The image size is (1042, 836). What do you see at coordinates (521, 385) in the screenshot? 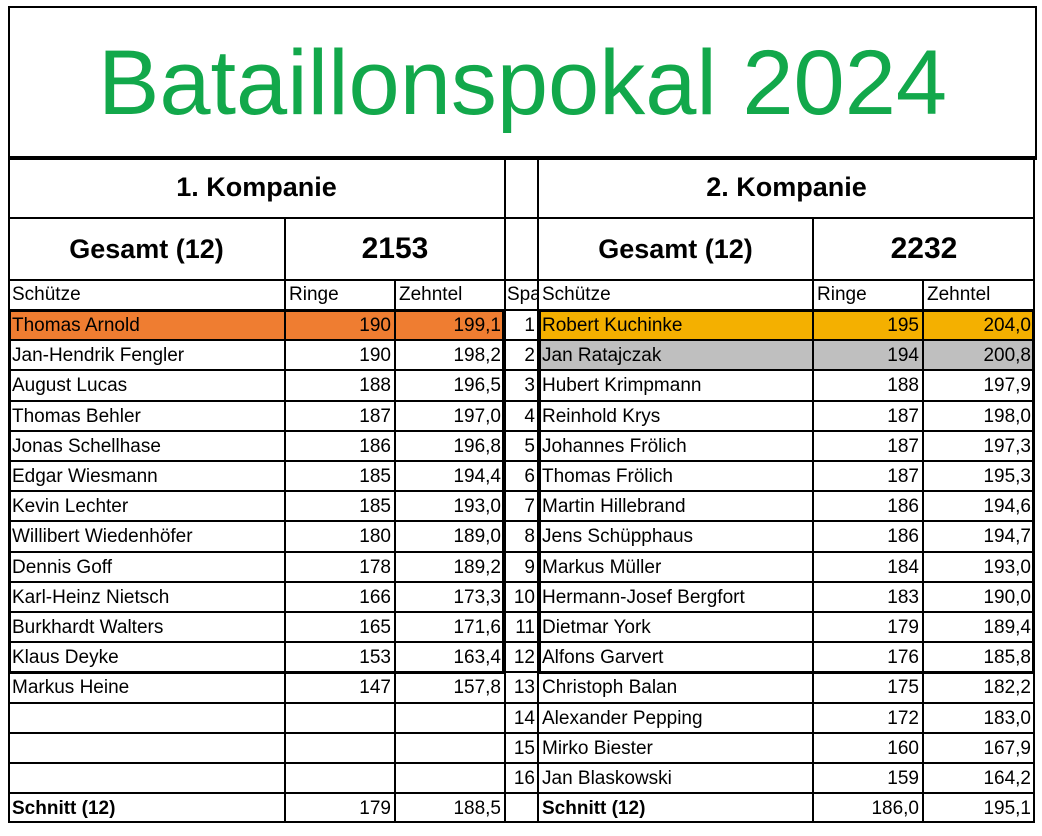
I see `table-row-place: 3` at bounding box center [521, 385].